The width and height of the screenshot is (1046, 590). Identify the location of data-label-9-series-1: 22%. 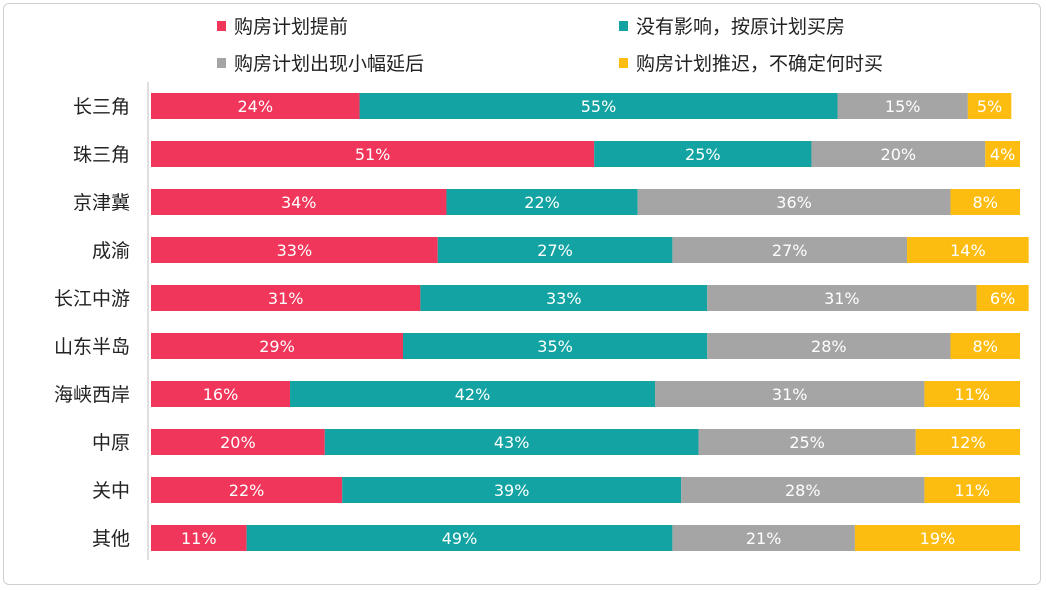
(247, 490).